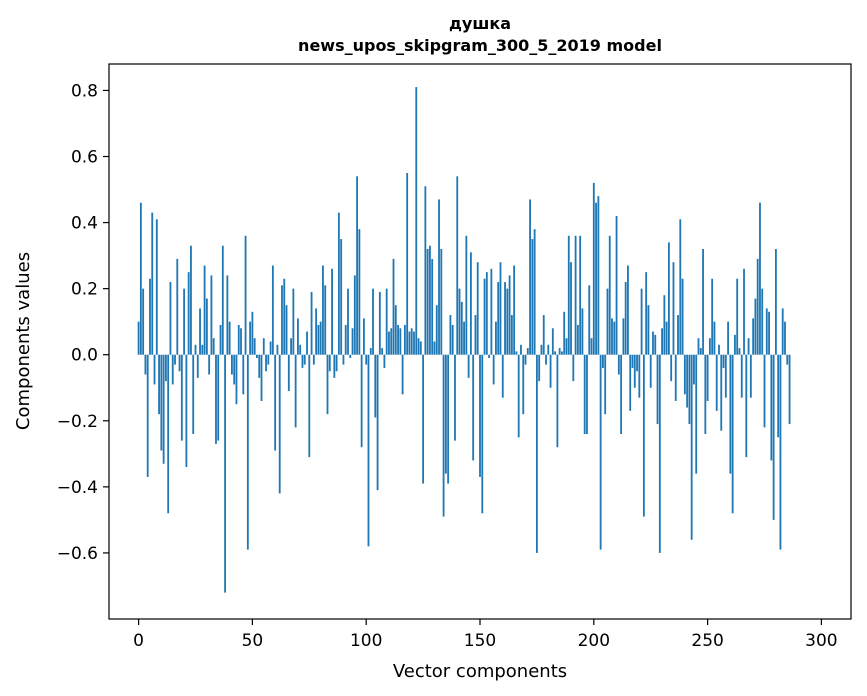 The width and height of the screenshot is (867, 696). I want to click on x-tick-label: 50, so click(253, 641).